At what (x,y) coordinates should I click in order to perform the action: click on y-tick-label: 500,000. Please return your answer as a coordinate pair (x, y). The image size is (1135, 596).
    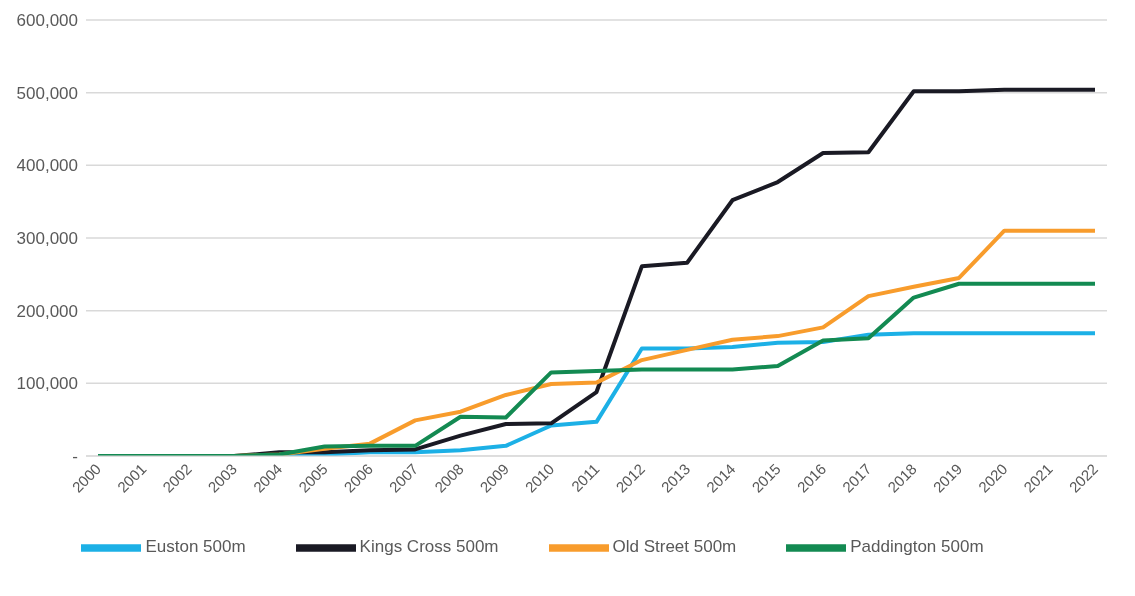
    Looking at the image, I should click on (47, 93).